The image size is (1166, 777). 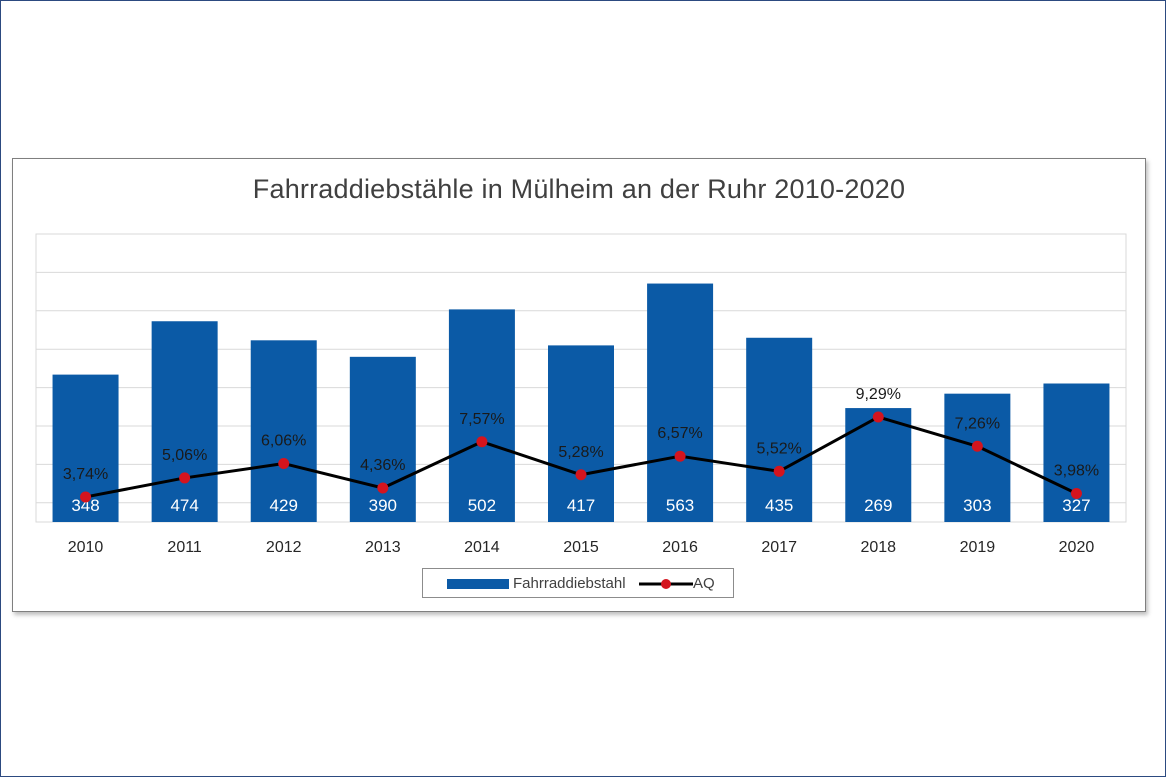 I want to click on aq-label-2020: 3,98%, so click(x=1076, y=470).